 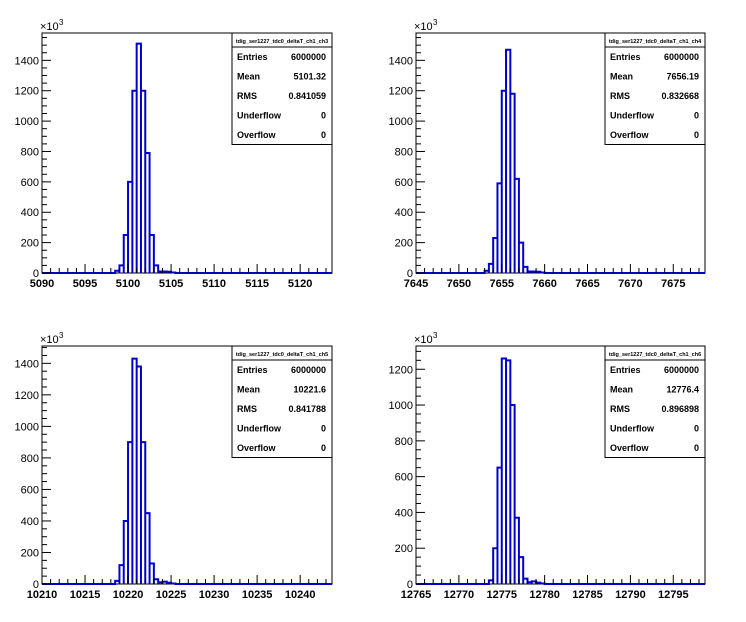 I want to click on x-tick-label: 12765, so click(x=416, y=595).